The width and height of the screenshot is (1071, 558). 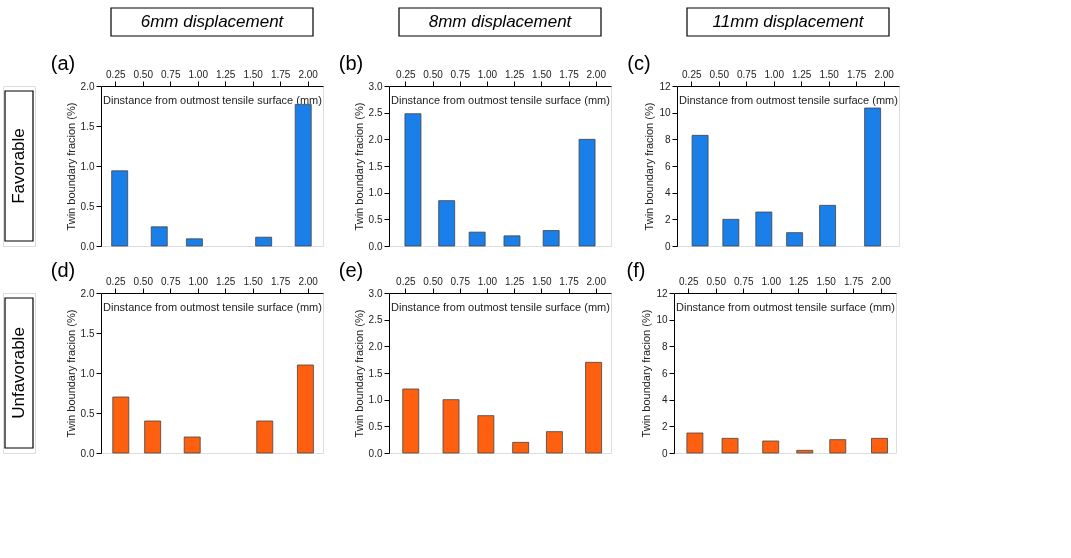 What do you see at coordinates (662, 320) in the screenshot?
I see `y-tick-label: 10` at bounding box center [662, 320].